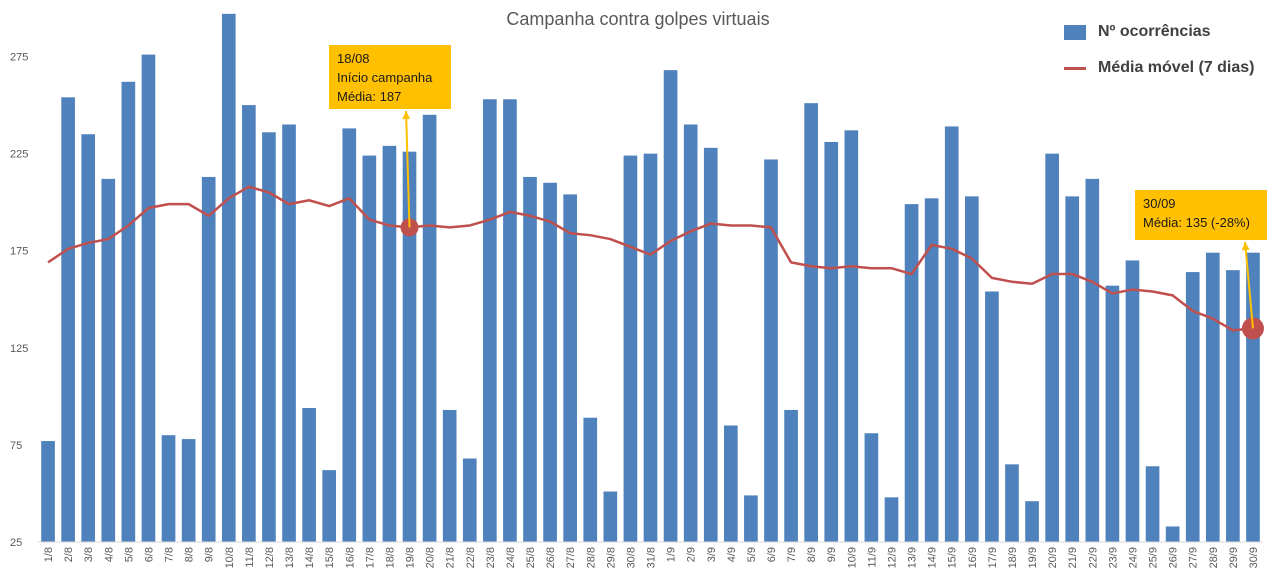 The image size is (1276, 585). What do you see at coordinates (1132, 401) in the screenshot?
I see `bar-24/9` at bounding box center [1132, 401].